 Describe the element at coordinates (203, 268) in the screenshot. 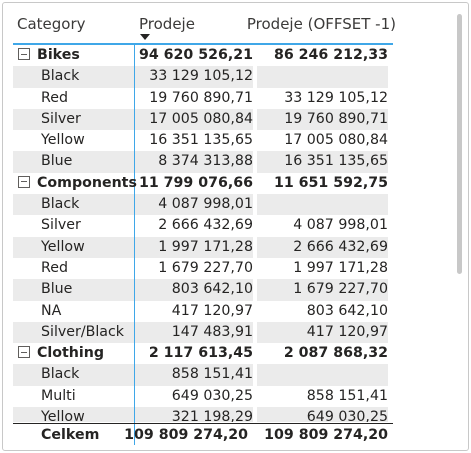

I see `table-row: Red 1 679 227,70 1 997 171,28` at that location.